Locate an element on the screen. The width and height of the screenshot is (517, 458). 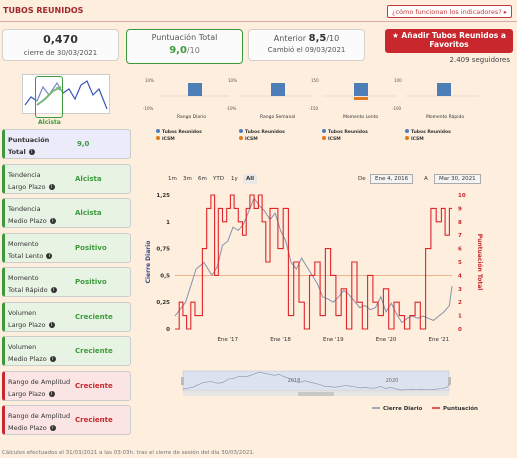
right-axis-label: Puntuación Total is located at coordinates (479, 262).